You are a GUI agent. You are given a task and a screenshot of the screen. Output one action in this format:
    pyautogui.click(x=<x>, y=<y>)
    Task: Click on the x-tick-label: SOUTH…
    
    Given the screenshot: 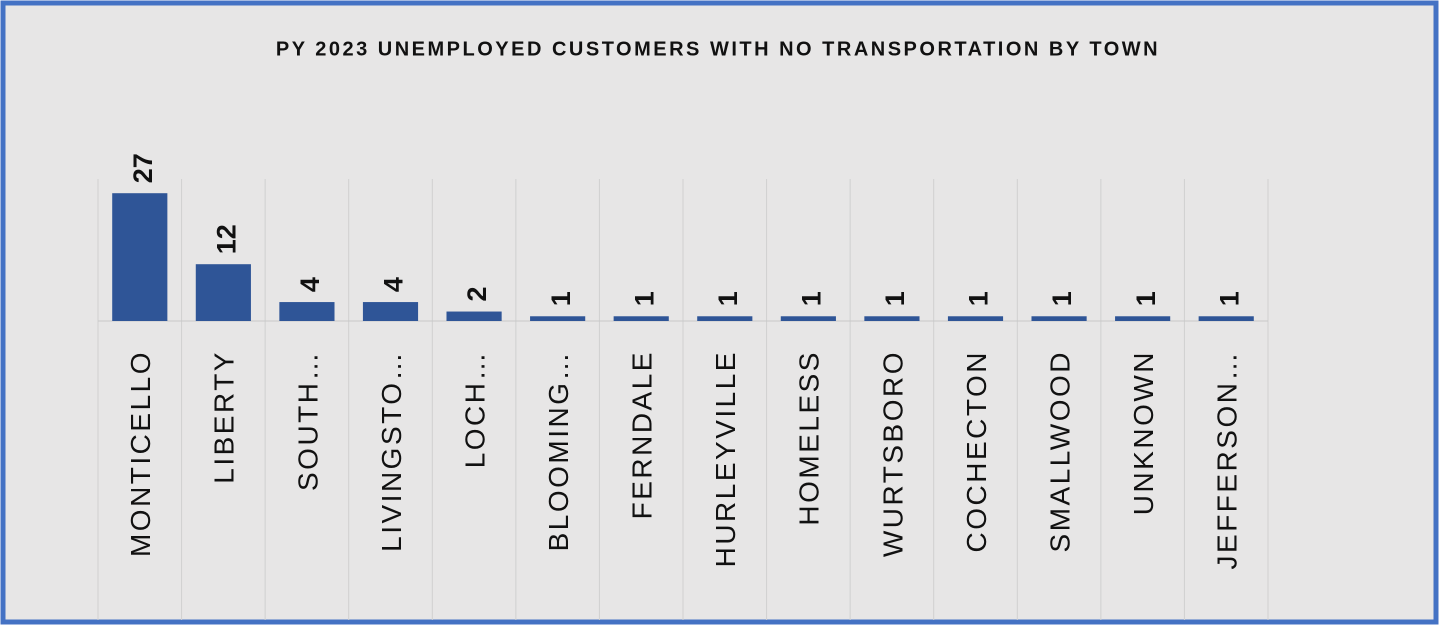 What is the action you would take?
    pyautogui.click(x=307, y=420)
    